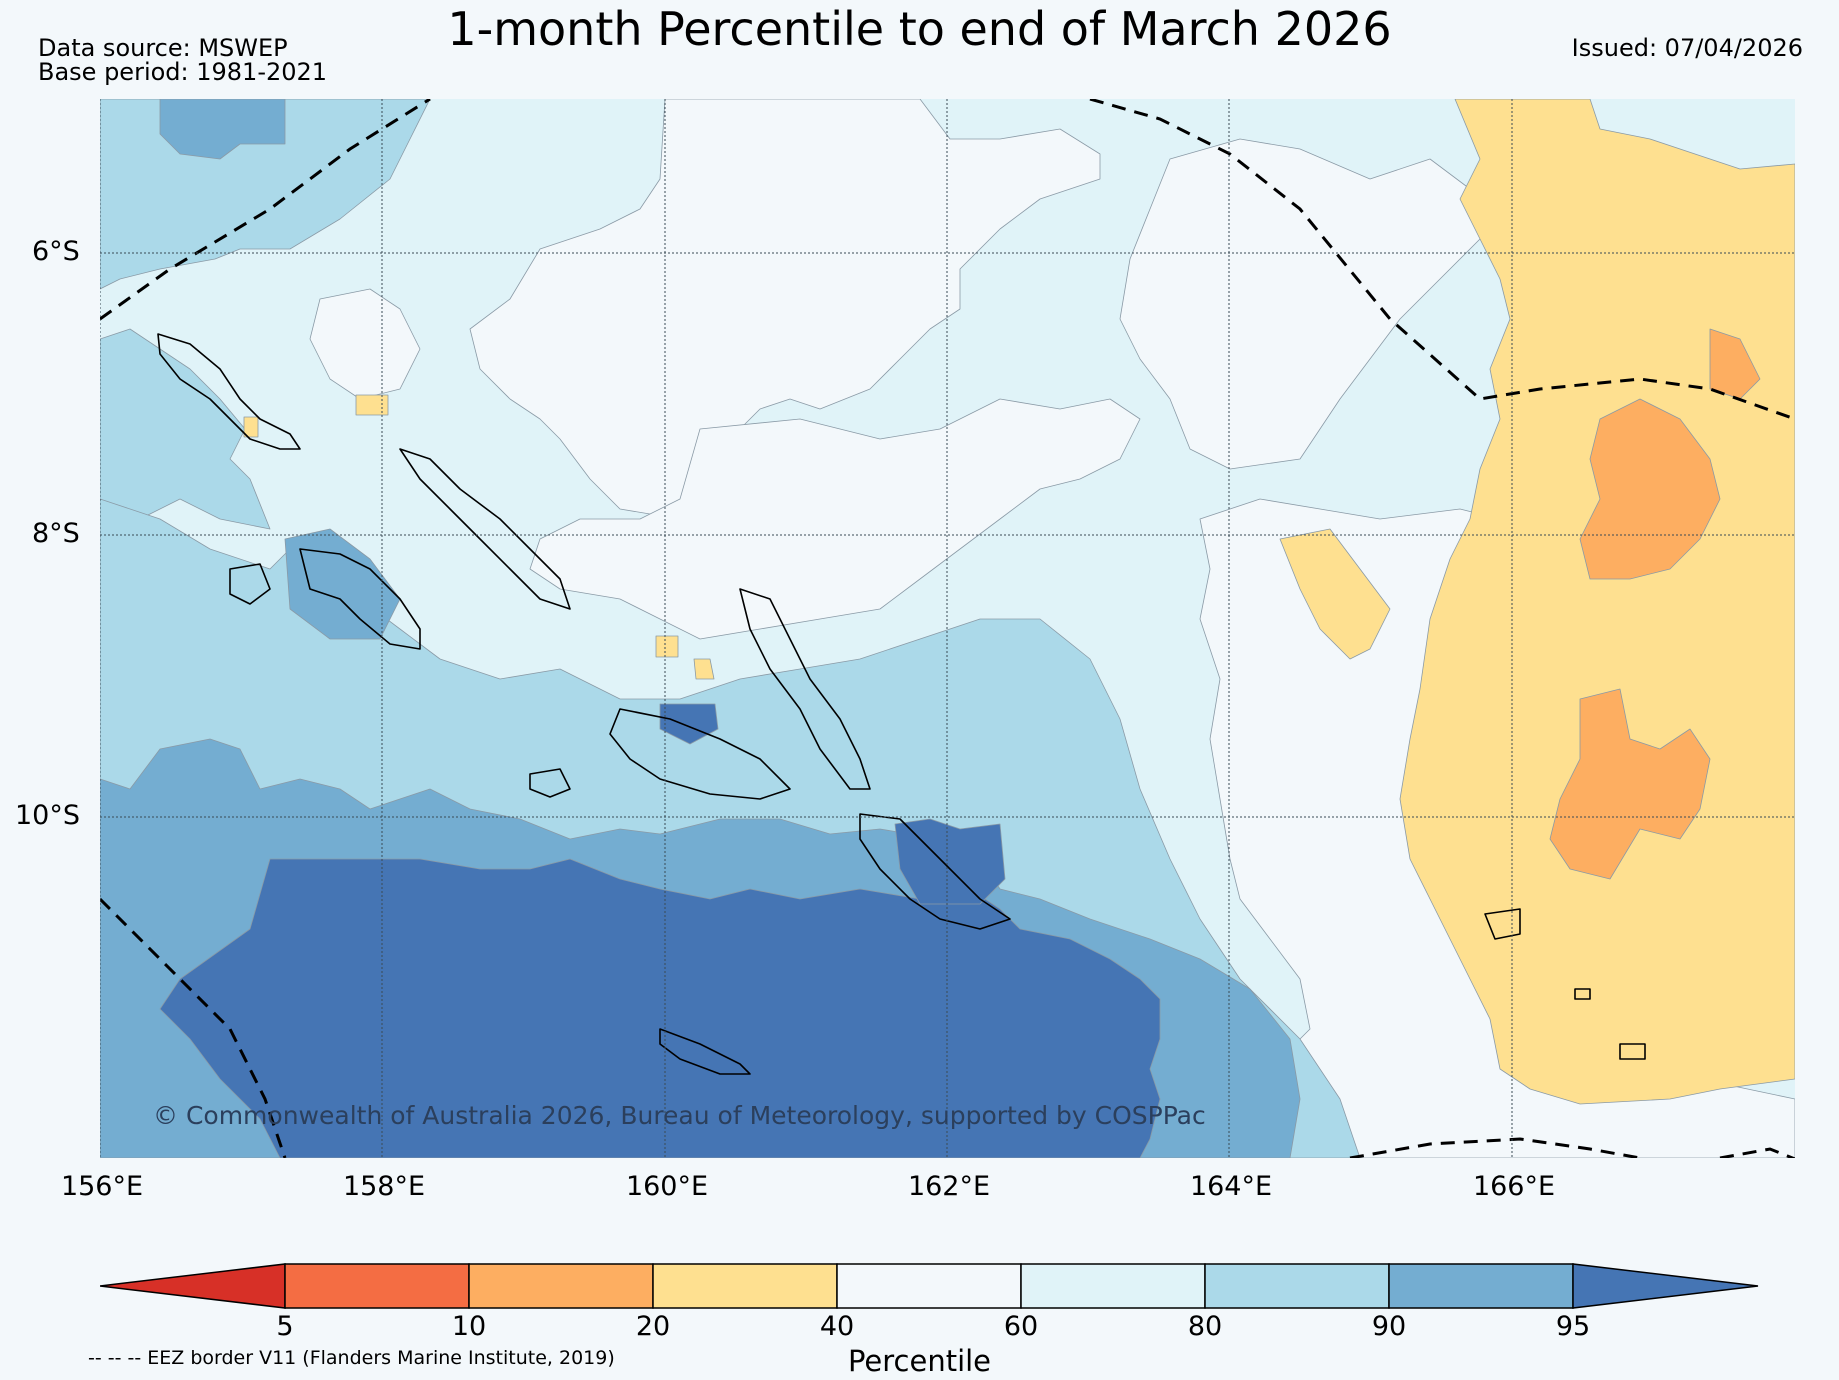 This screenshot has width=1839, height=1380. What do you see at coordinates (785, 309) in the screenshot?
I see `band-40-60-north` at bounding box center [785, 309].